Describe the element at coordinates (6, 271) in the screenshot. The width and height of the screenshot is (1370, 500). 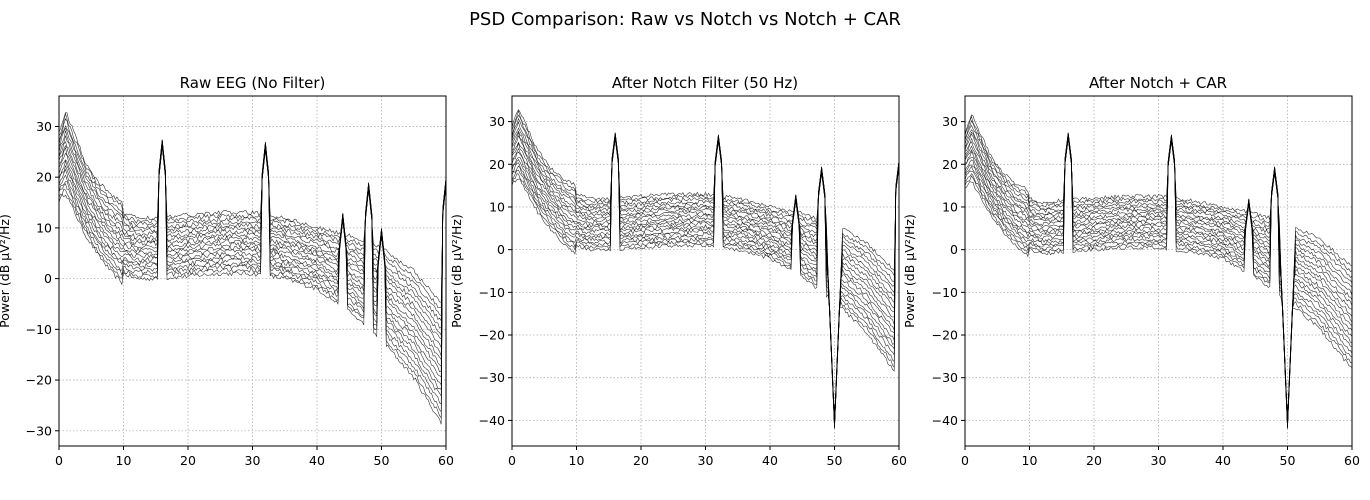
I see `y-axis-label-raw: Power (dB µV²/Hz)` at that location.